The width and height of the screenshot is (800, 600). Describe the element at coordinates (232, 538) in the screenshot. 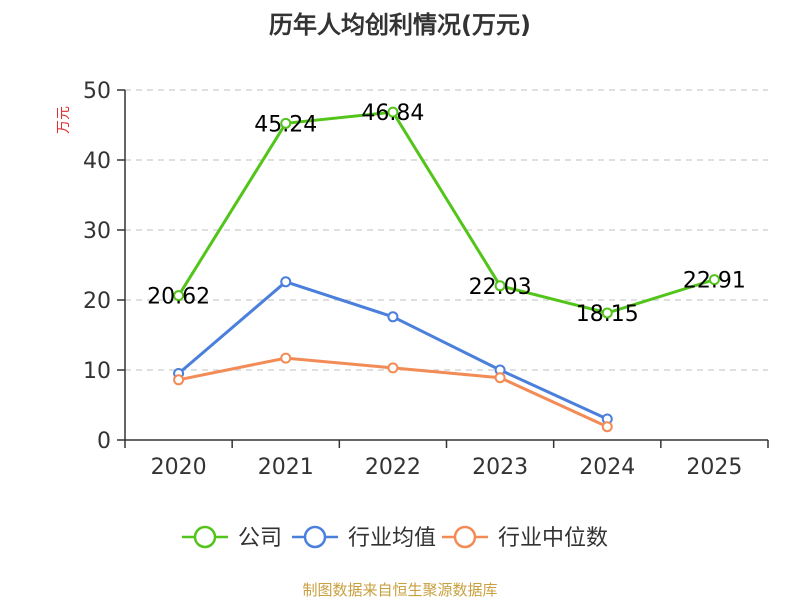

I see `legend-item-0: 公司` at that location.